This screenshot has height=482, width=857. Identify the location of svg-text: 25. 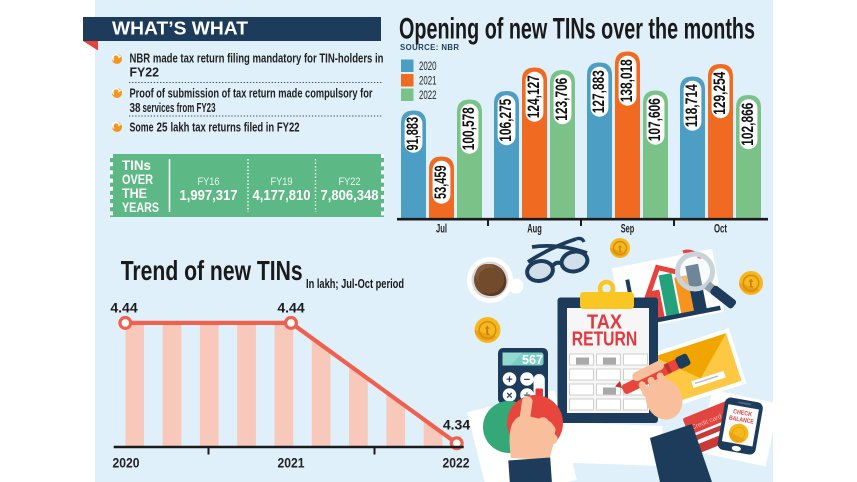
(162, 127).